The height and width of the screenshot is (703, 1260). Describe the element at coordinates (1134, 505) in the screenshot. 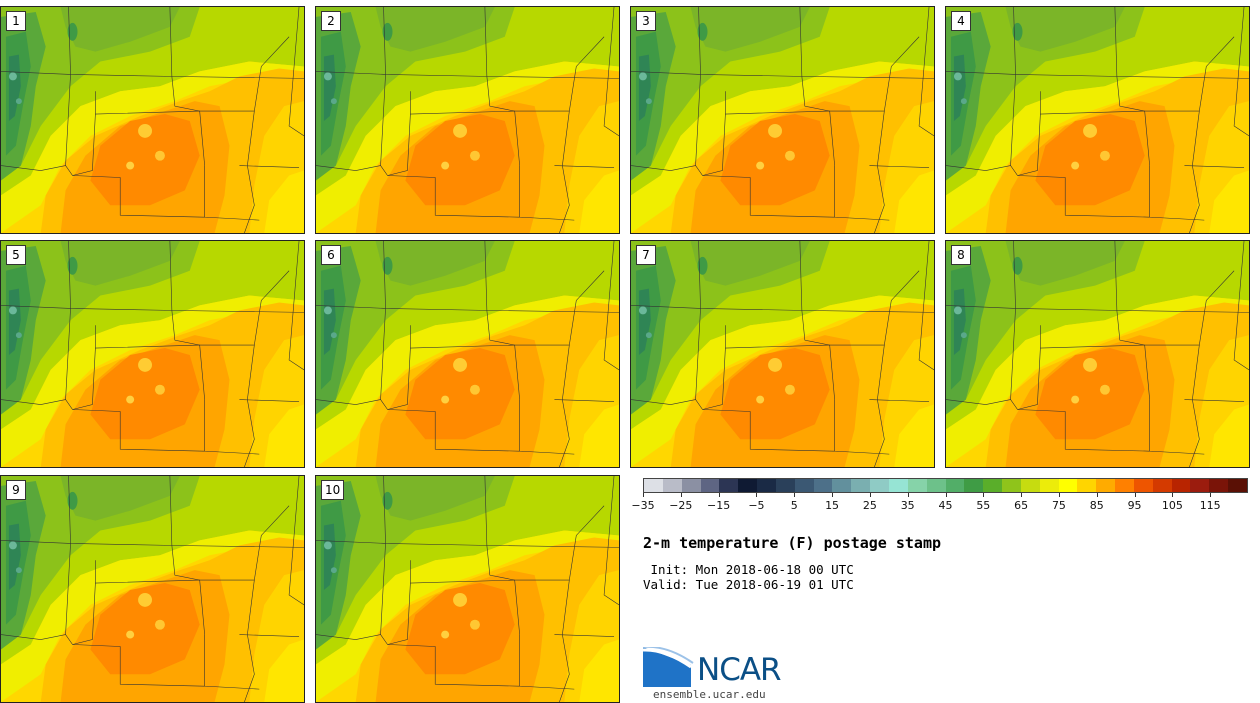

I see `colorbar-tick-label: 95` at that location.